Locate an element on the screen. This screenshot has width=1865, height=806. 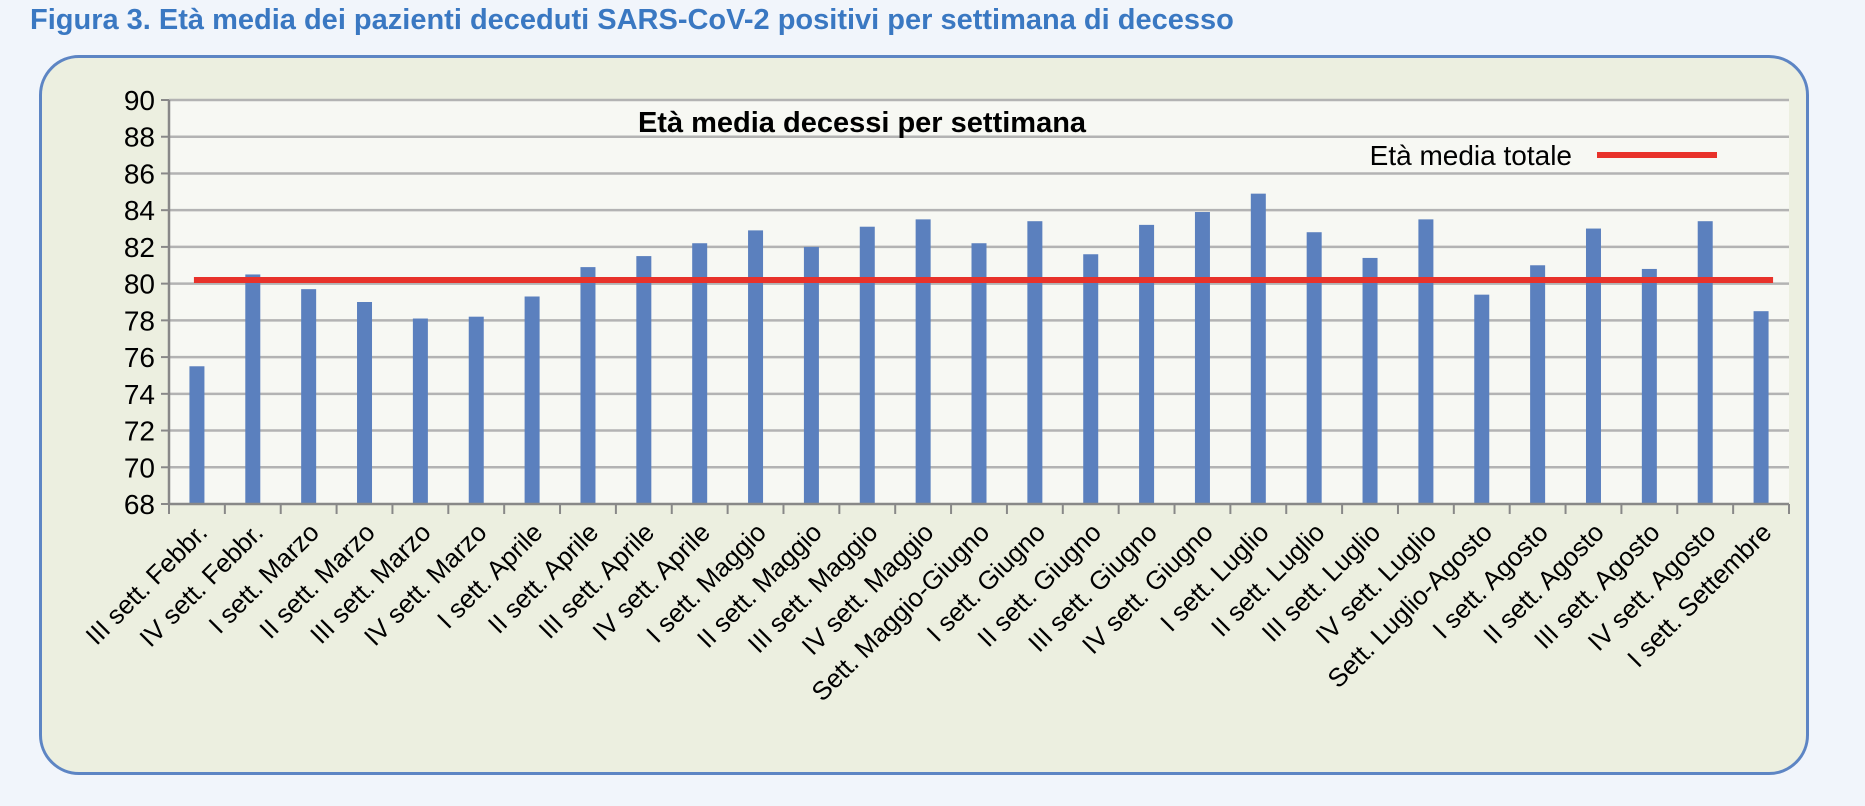
y-axis-tick-labels: 68 70 72 74 76 78 80 82 84 86 88 90 is located at coordinates (139, 302).